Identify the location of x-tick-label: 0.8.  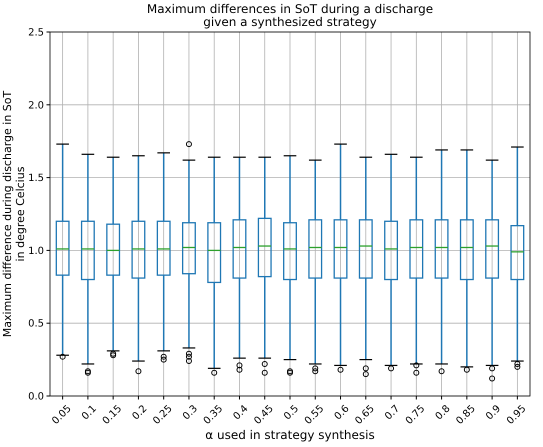
(443, 412).